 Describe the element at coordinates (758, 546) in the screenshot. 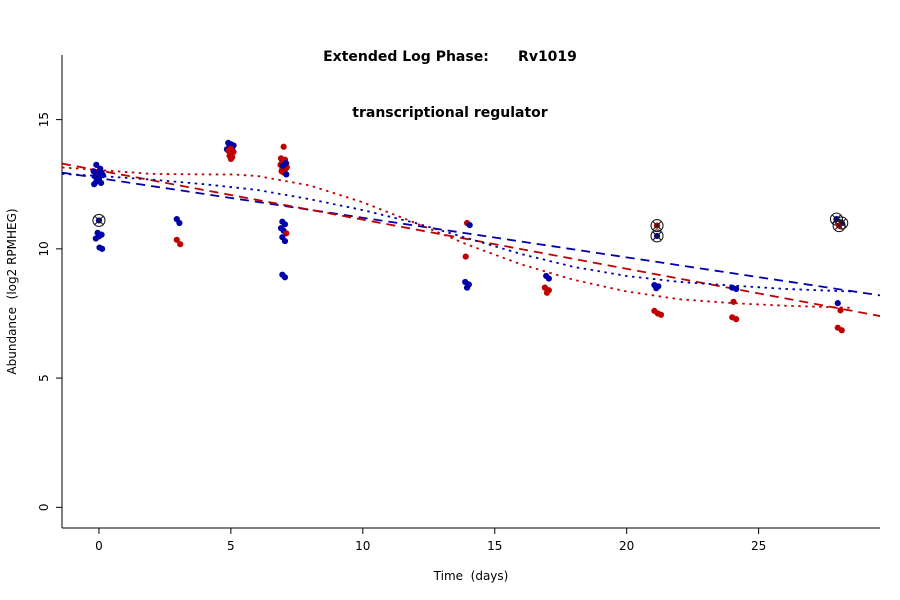

I see `x-tick-label: 25` at that location.